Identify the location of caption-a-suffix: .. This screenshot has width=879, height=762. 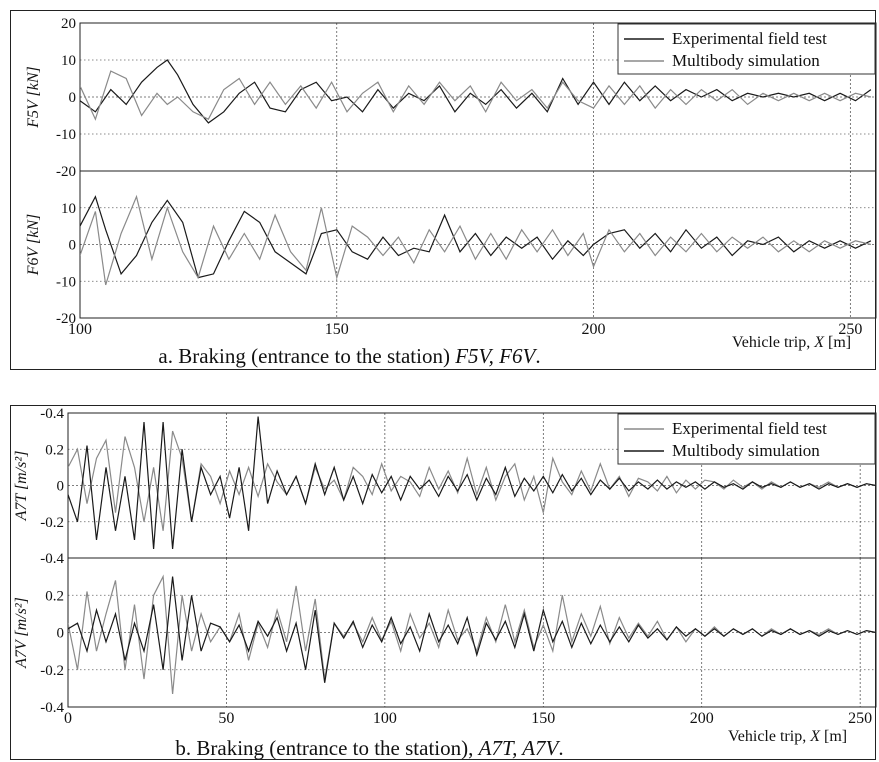
(538, 356).